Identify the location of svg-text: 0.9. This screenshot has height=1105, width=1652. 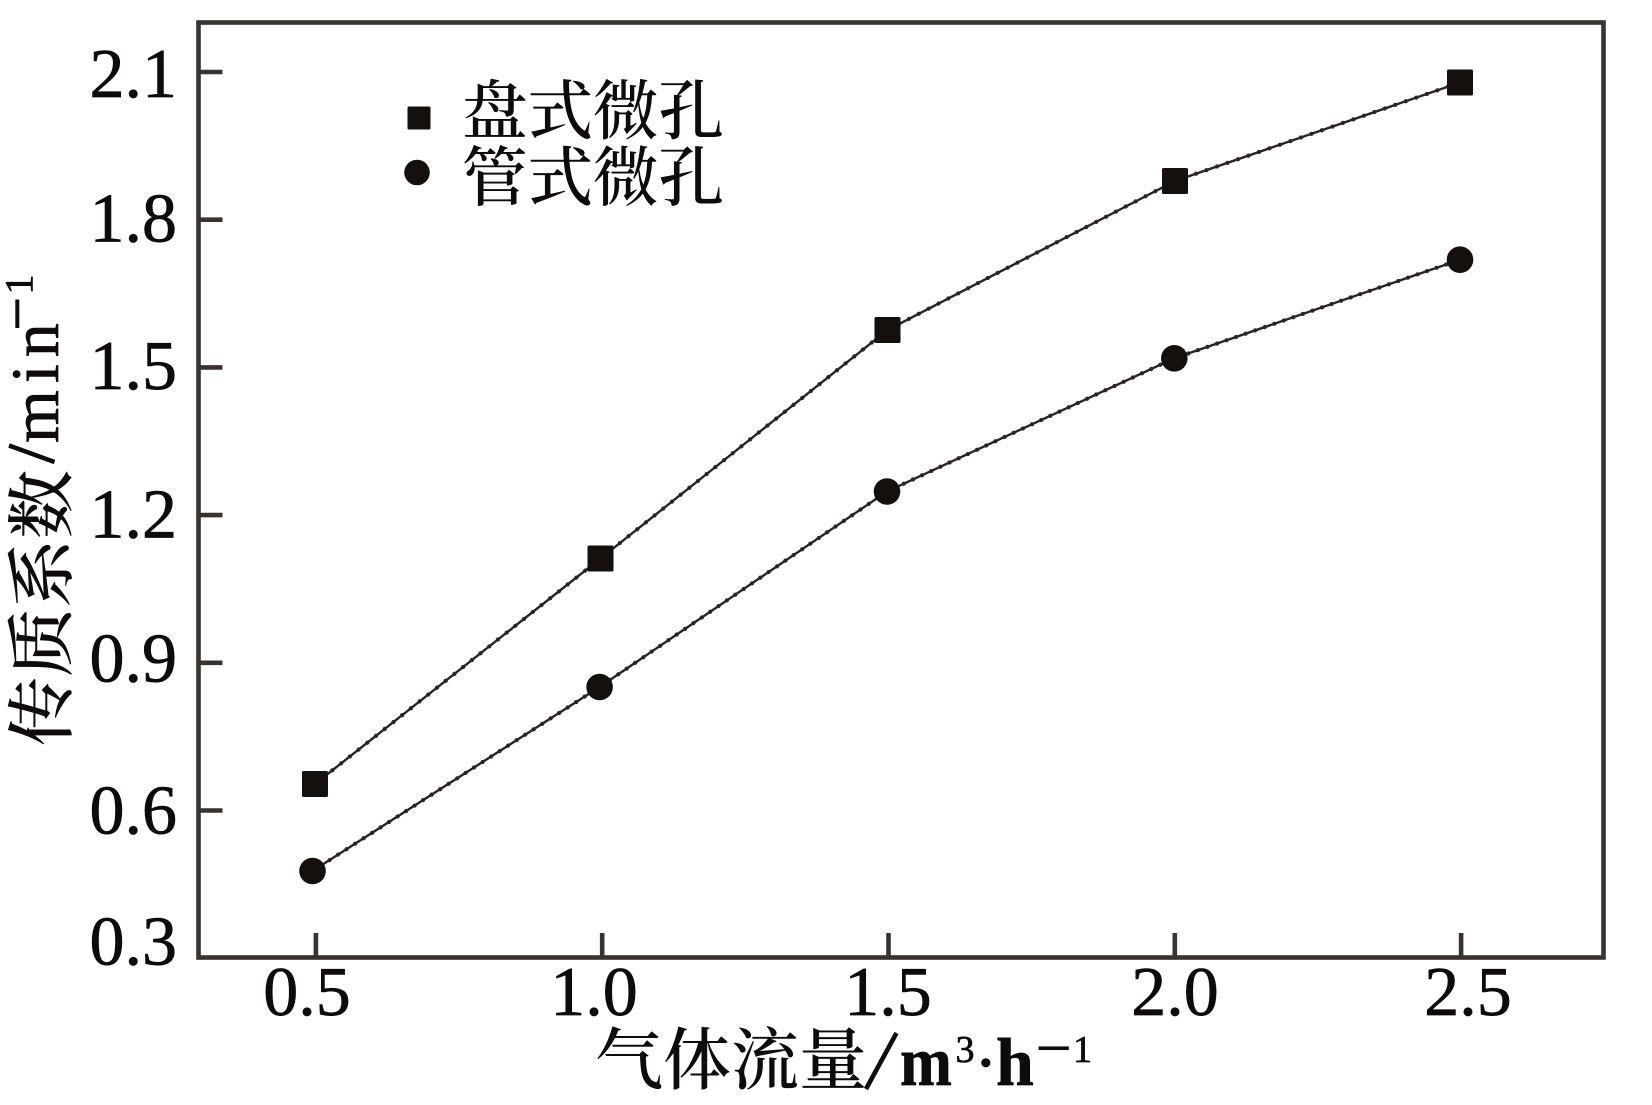
(134, 659).